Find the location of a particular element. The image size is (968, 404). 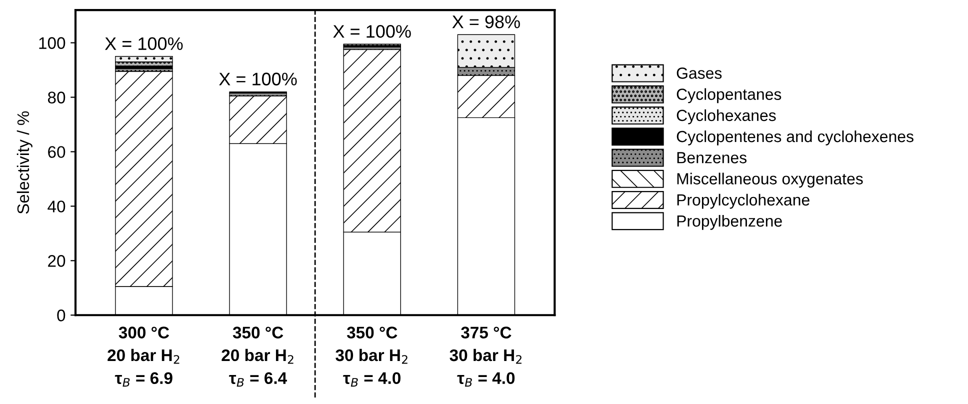

y-tick-label: 100 is located at coordinates (52, 43).